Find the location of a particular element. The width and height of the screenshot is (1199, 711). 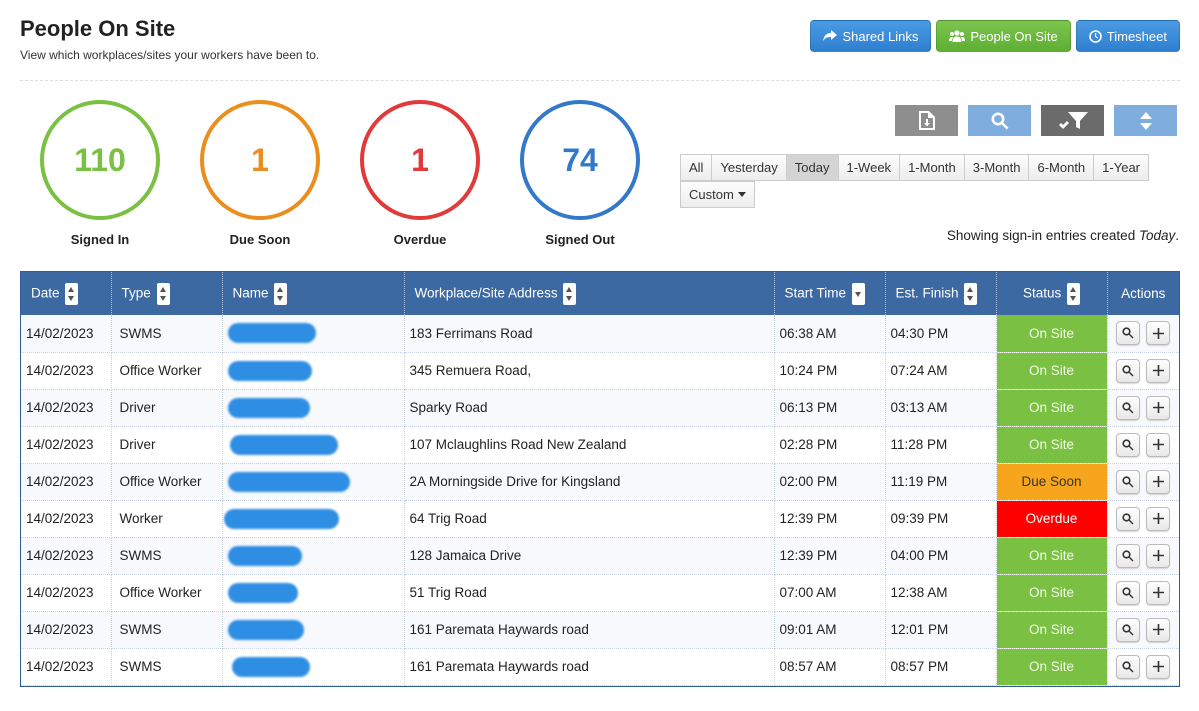

status-badge: Overdue is located at coordinates (1052, 519).